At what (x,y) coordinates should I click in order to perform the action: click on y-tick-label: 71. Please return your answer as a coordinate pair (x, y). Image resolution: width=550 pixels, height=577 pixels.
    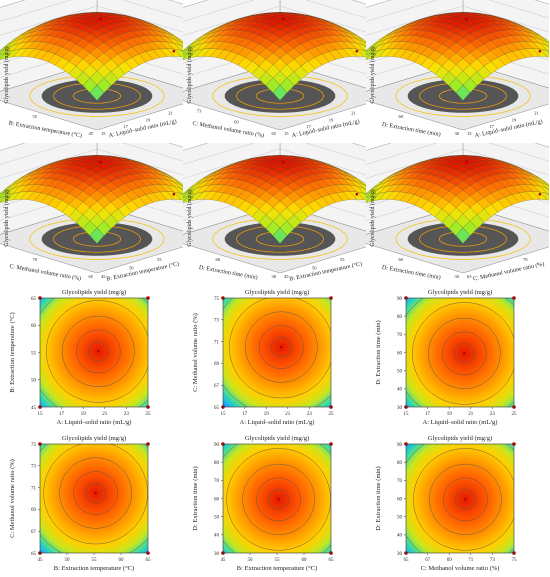
    Looking at the image, I should click on (217, 342).